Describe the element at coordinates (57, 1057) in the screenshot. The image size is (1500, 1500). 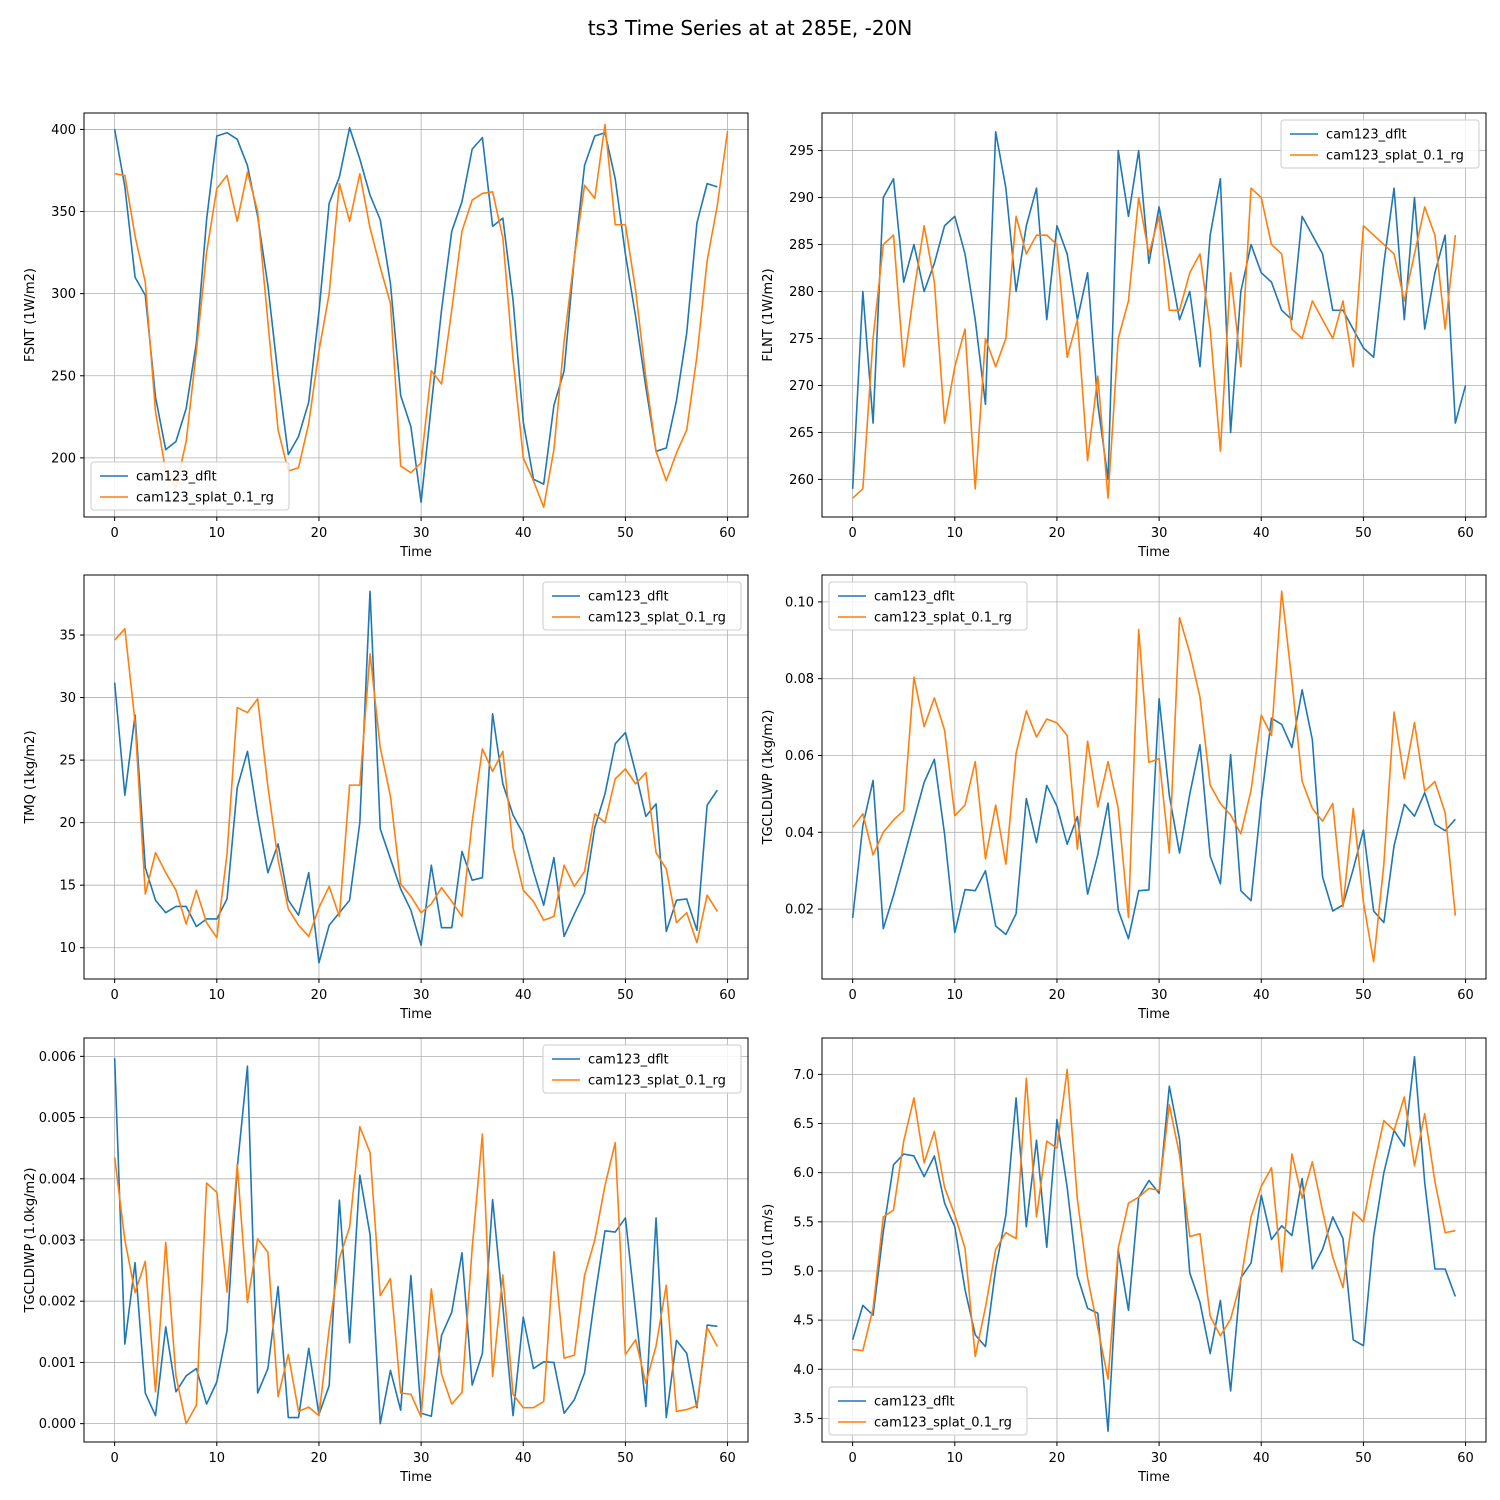
I see `y-tick-label: 0.006` at that location.